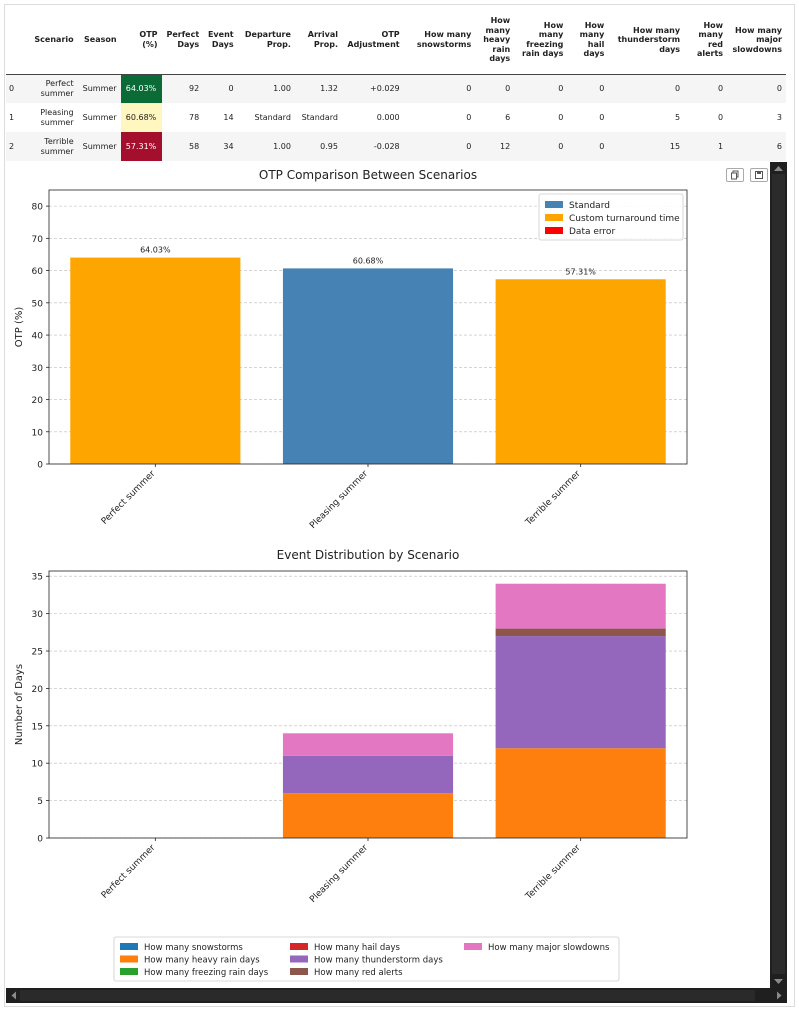  What do you see at coordinates (778, 981) in the screenshot?
I see `scroll-down-arrow-icon` at bounding box center [778, 981].